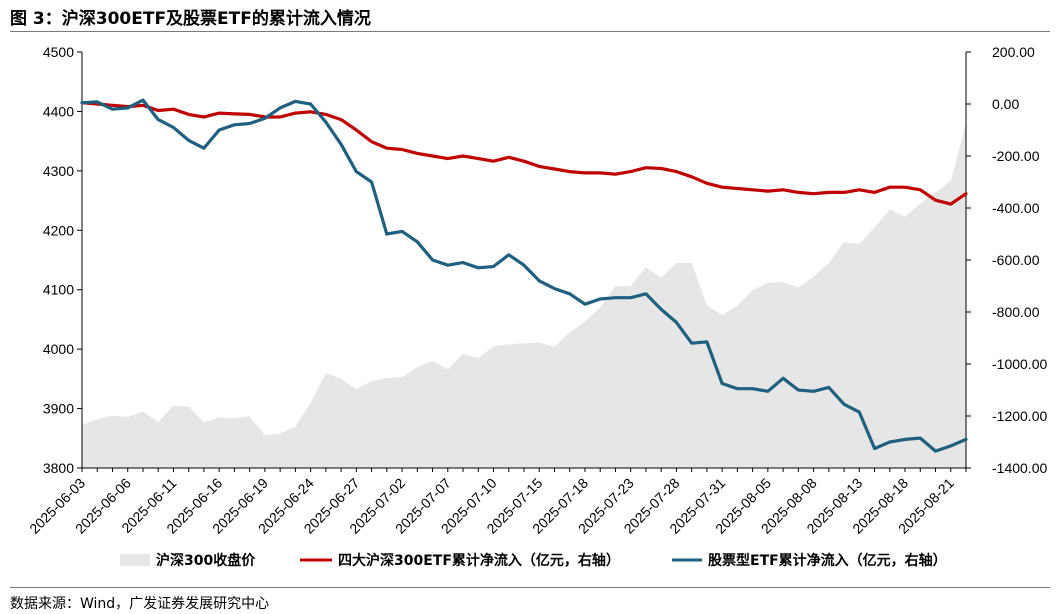 Image resolution: width=1060 pixels, height=614 pixels. Describe the element at coordinates (1005, 104) in the screenshot. I see `right-tick-label: 0.00` at that location.